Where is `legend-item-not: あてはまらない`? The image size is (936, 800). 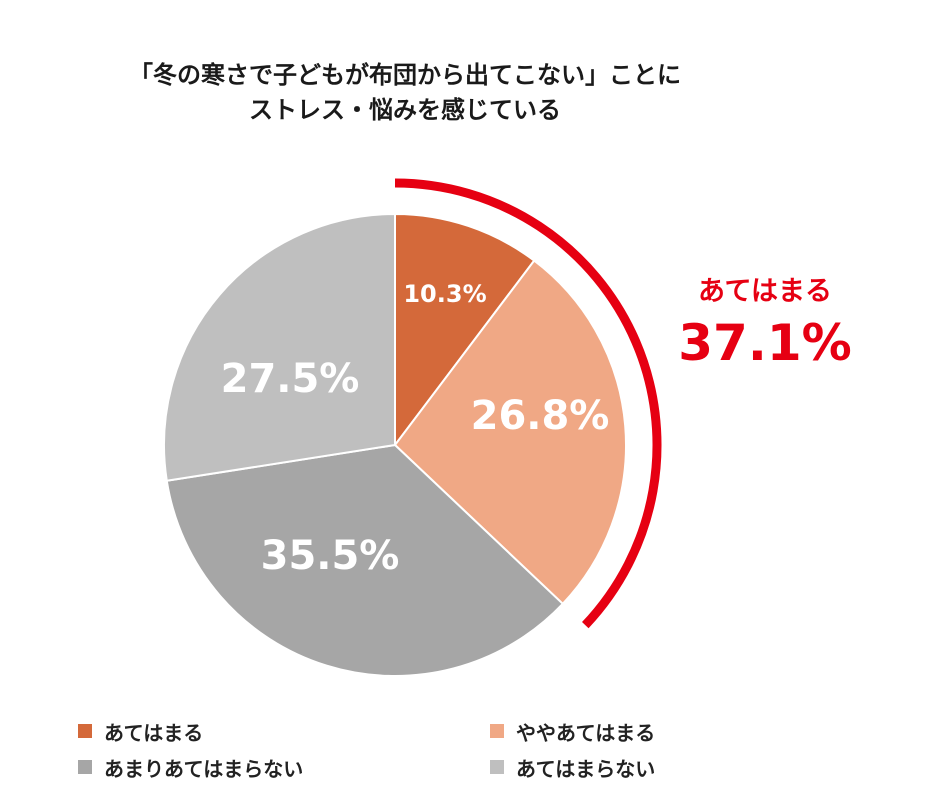
legend-item-not: あてはまらない is located at coordinates (620, 767).